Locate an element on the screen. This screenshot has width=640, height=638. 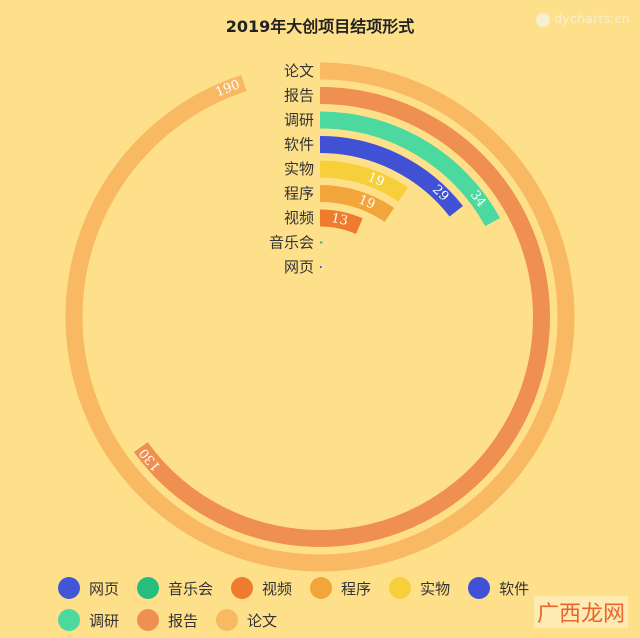
legend-label: 报告 is located at coordinates (183, 620).